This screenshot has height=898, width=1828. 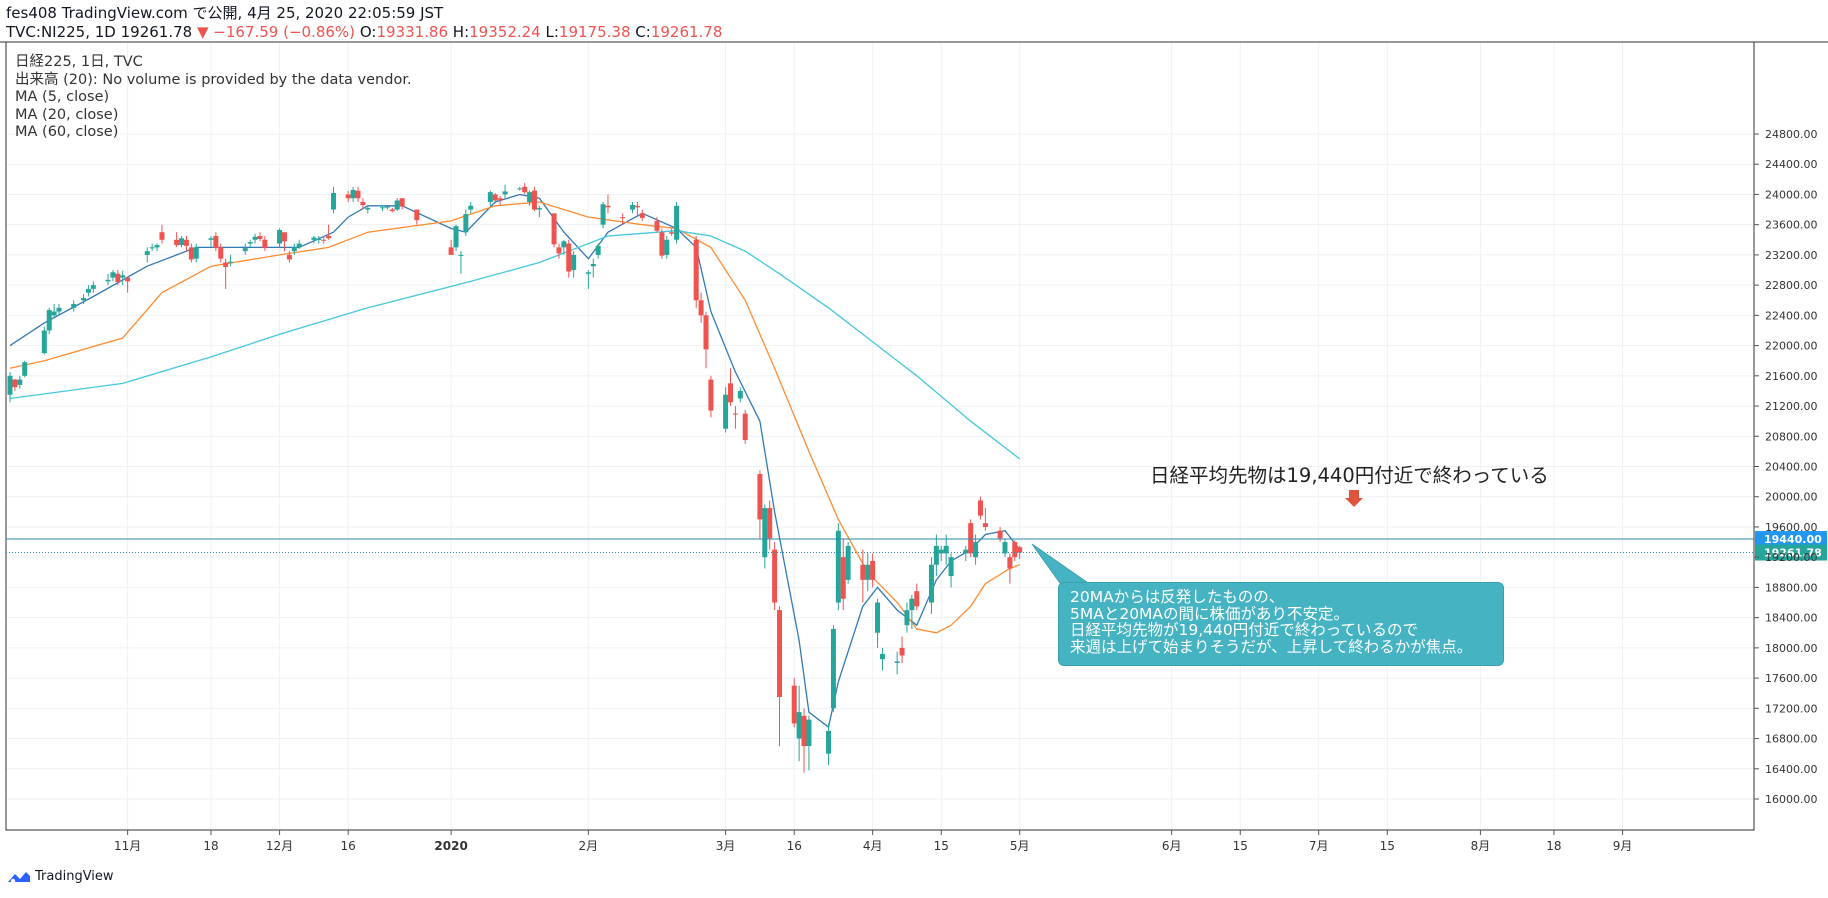 What do you see at coordinates (60, 876) in the screenshot?
I see `footer-brand: TradingView` at bounding box center [60, 876].